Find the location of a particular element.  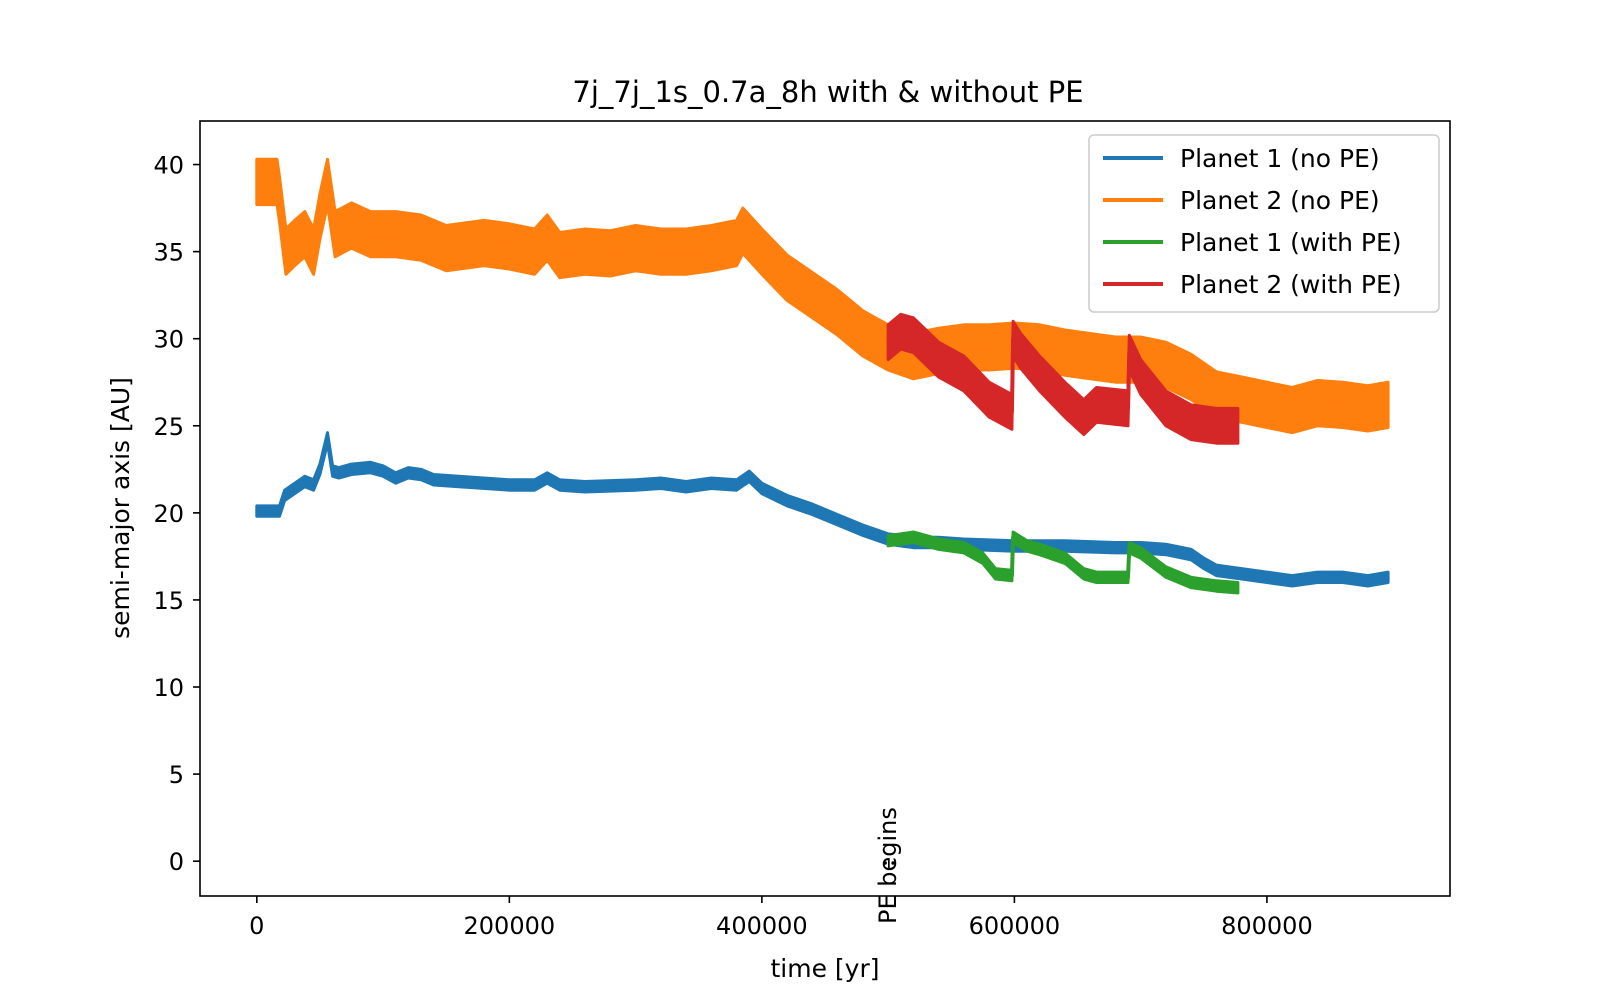

legend-entry: Planet 2 (no PE) is located at coordinates (1241, 200).